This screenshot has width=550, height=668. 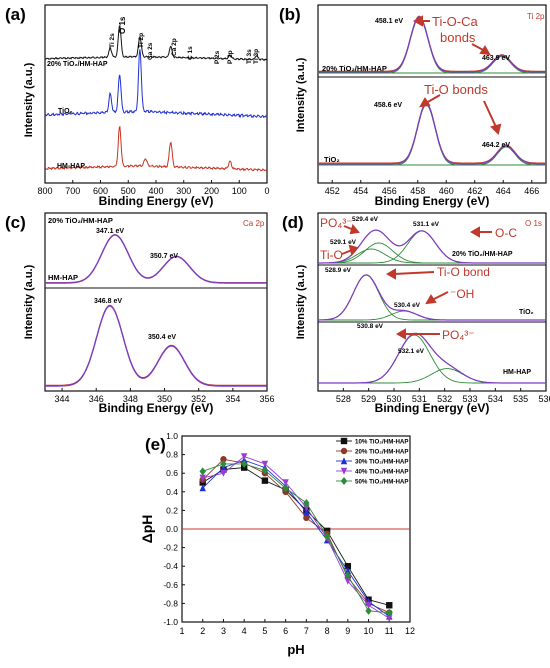 I want to click on x-tick-label: 4, so click(x=244, y=631).